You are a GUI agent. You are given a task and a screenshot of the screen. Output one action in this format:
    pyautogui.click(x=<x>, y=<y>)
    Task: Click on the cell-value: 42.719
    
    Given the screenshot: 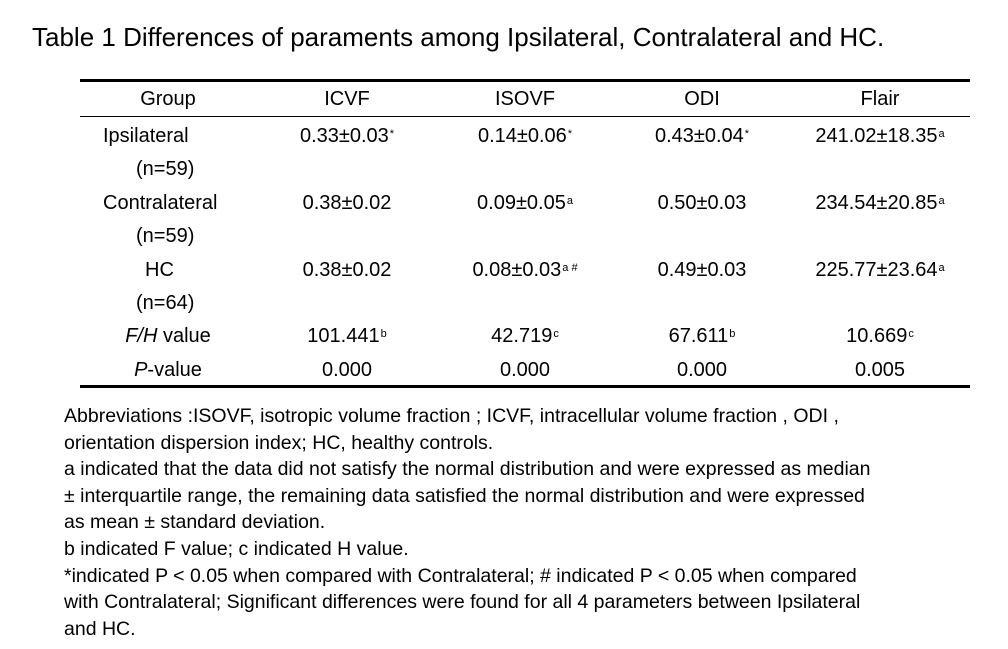 What is the action you would take?
    pyautogui.click(x=522, y=336)
    